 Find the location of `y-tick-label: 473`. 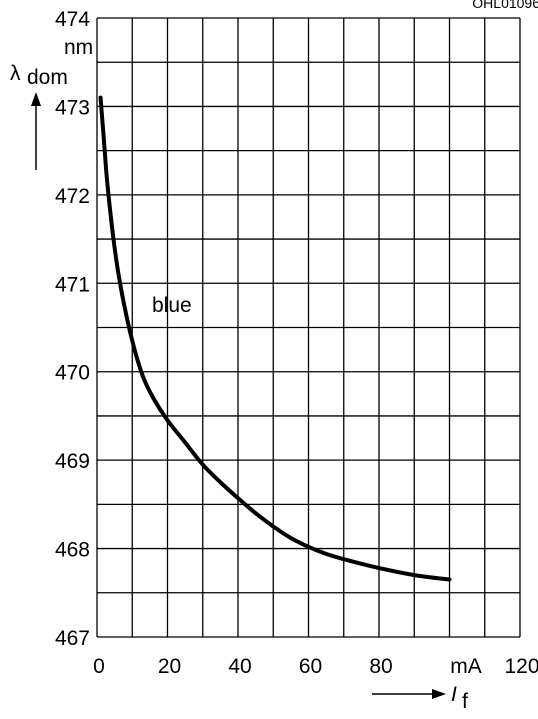

y-tick-label: 473 is located at coordinates (72, 107).